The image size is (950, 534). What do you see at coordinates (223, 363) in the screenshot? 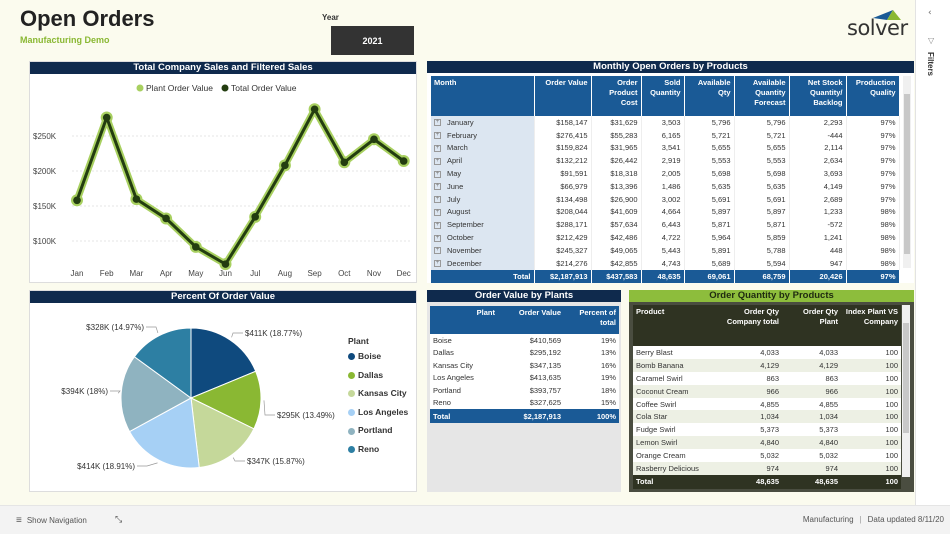
I see `pie-slice-boise` at bounding box center [223, 363].